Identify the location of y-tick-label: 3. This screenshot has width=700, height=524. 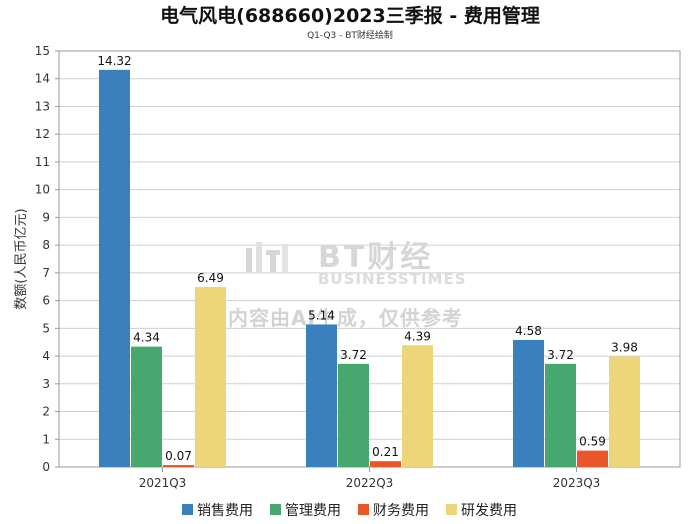
(46, 384).